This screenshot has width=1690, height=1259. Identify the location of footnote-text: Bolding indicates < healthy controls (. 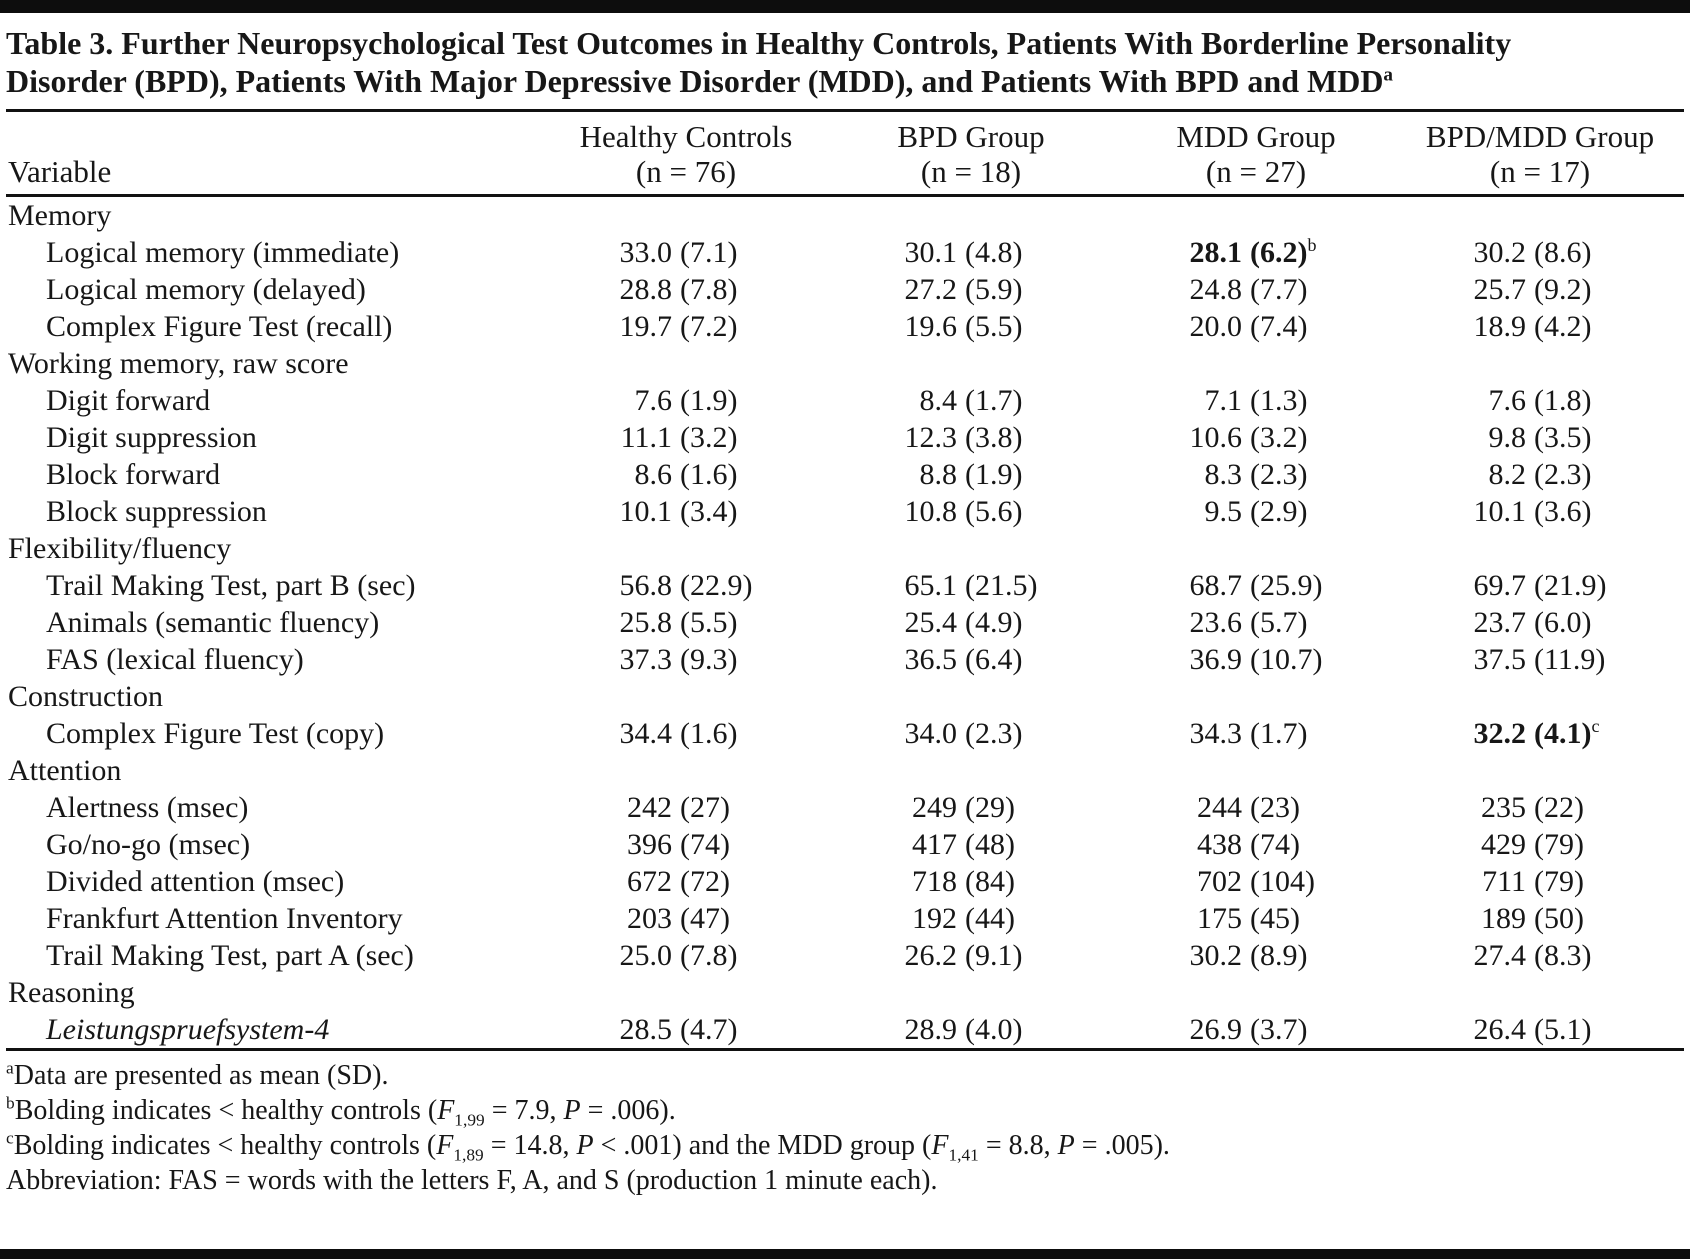
(226, 1110).